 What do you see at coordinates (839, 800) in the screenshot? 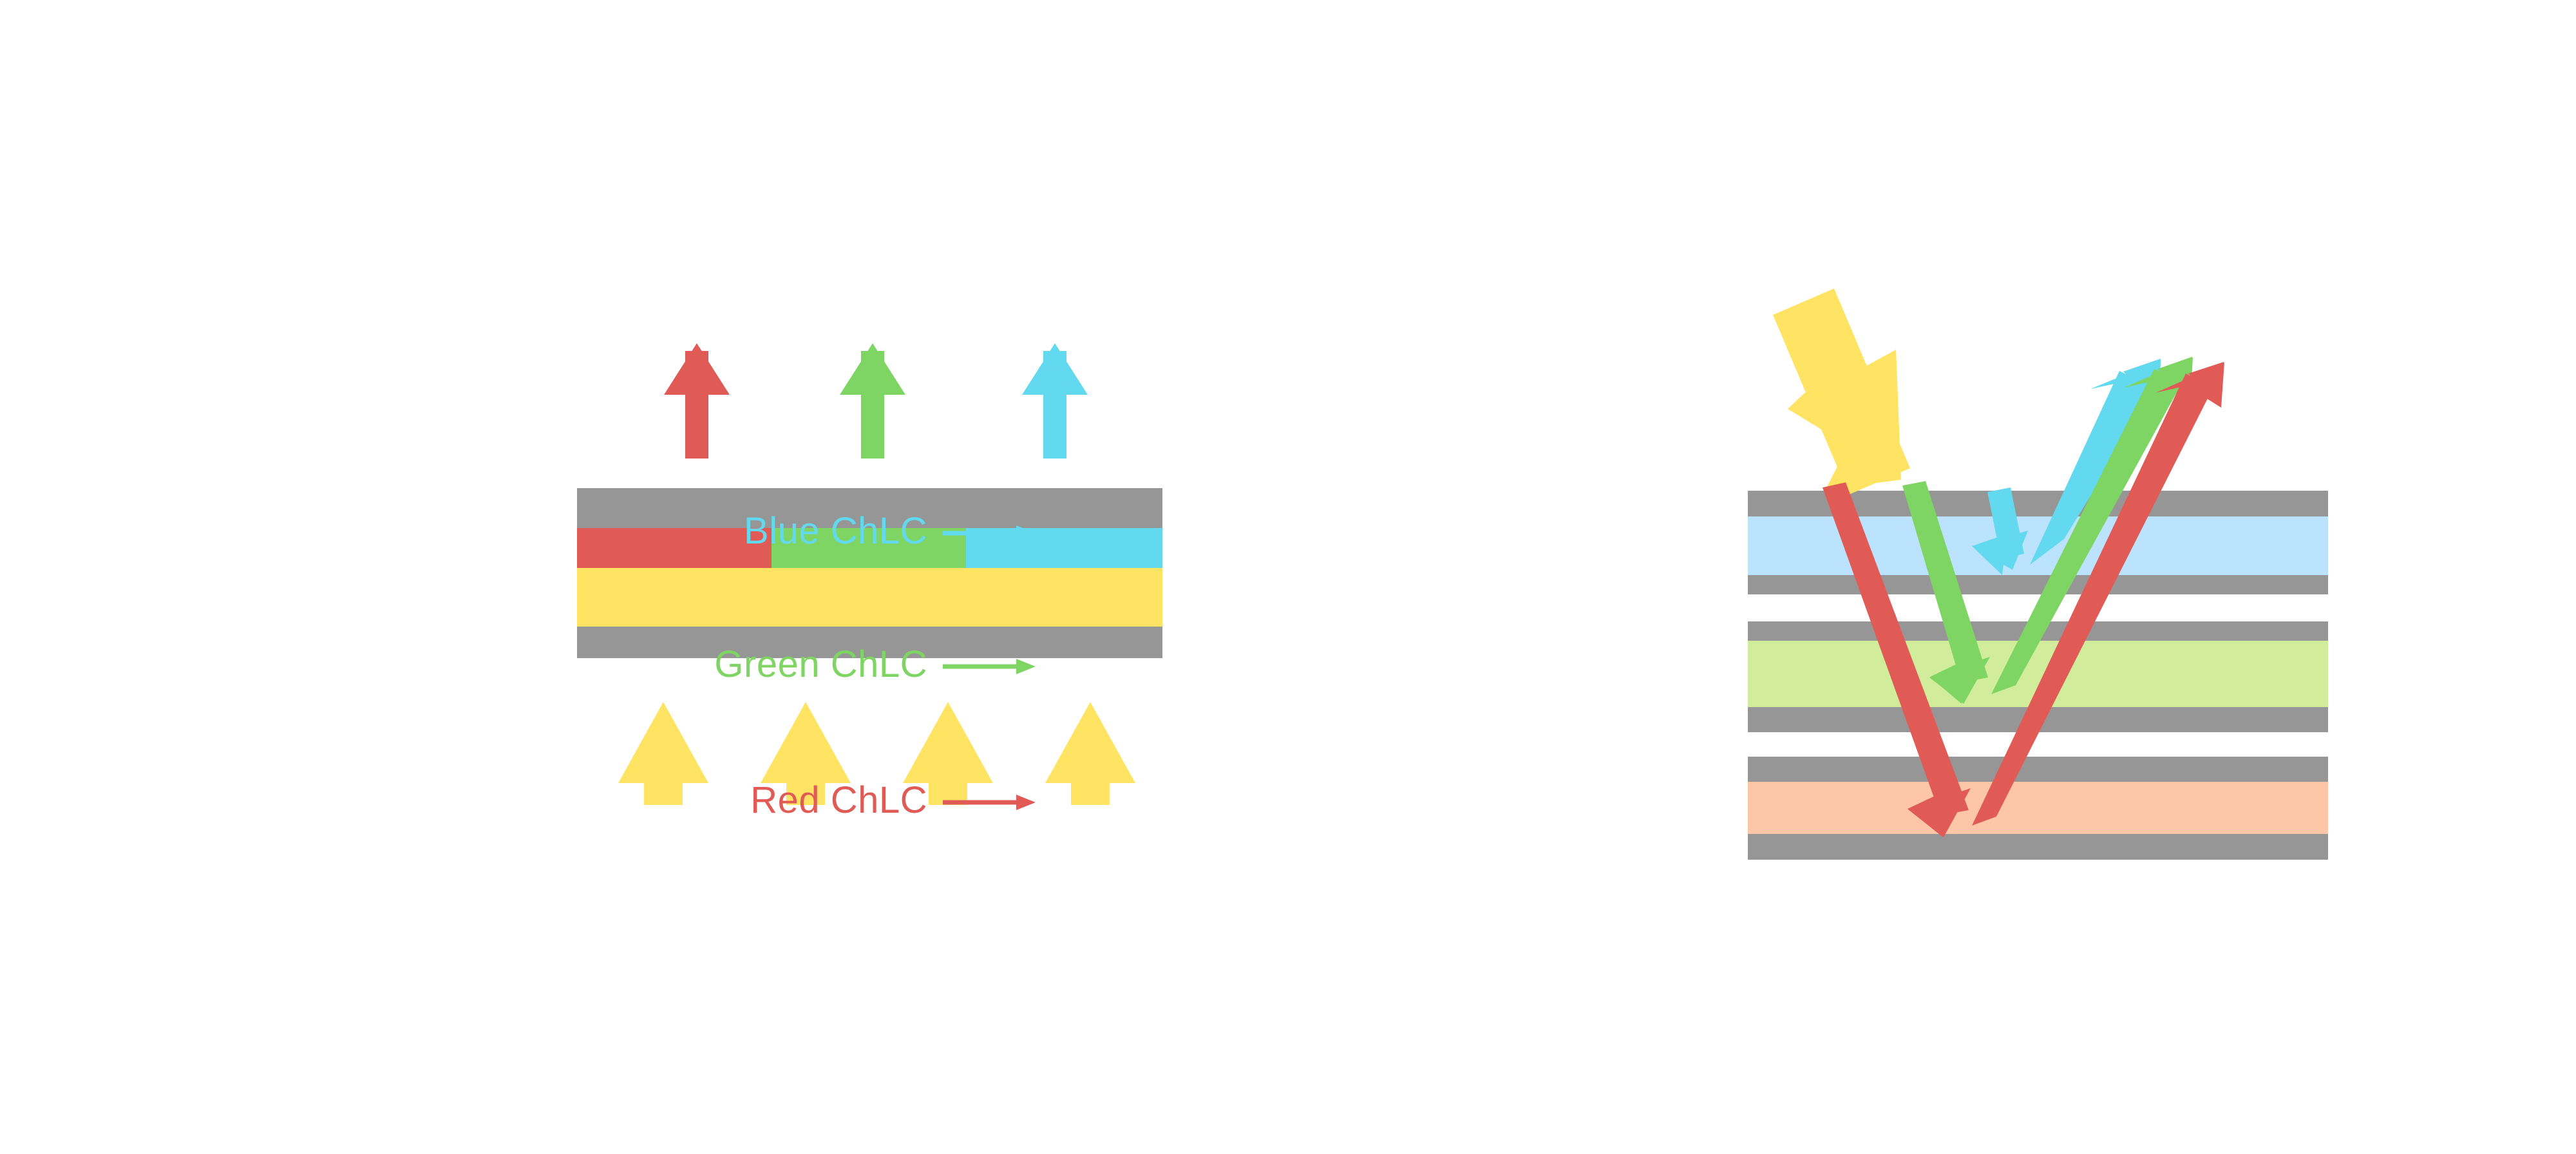
I see `label-red-chlc: Red ChLC` at bounding box center [839, 800].